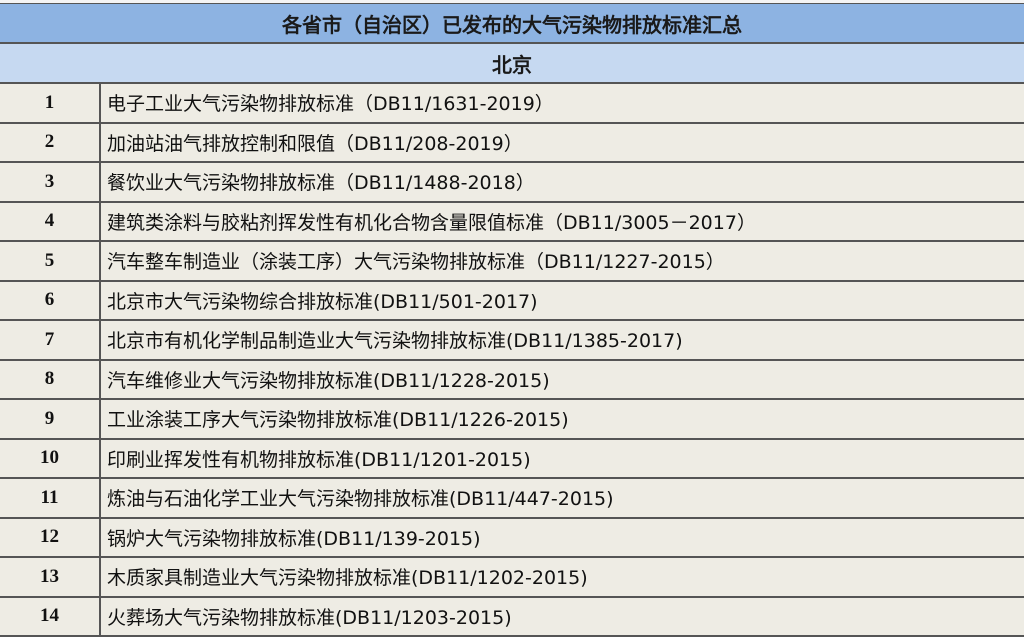 Image resolution: width=1024 pixels, height=637 pixels. I want to click on standard-name: 火葬场大气污染物排放标准(DB11/1203-2015), so click(562, 617).